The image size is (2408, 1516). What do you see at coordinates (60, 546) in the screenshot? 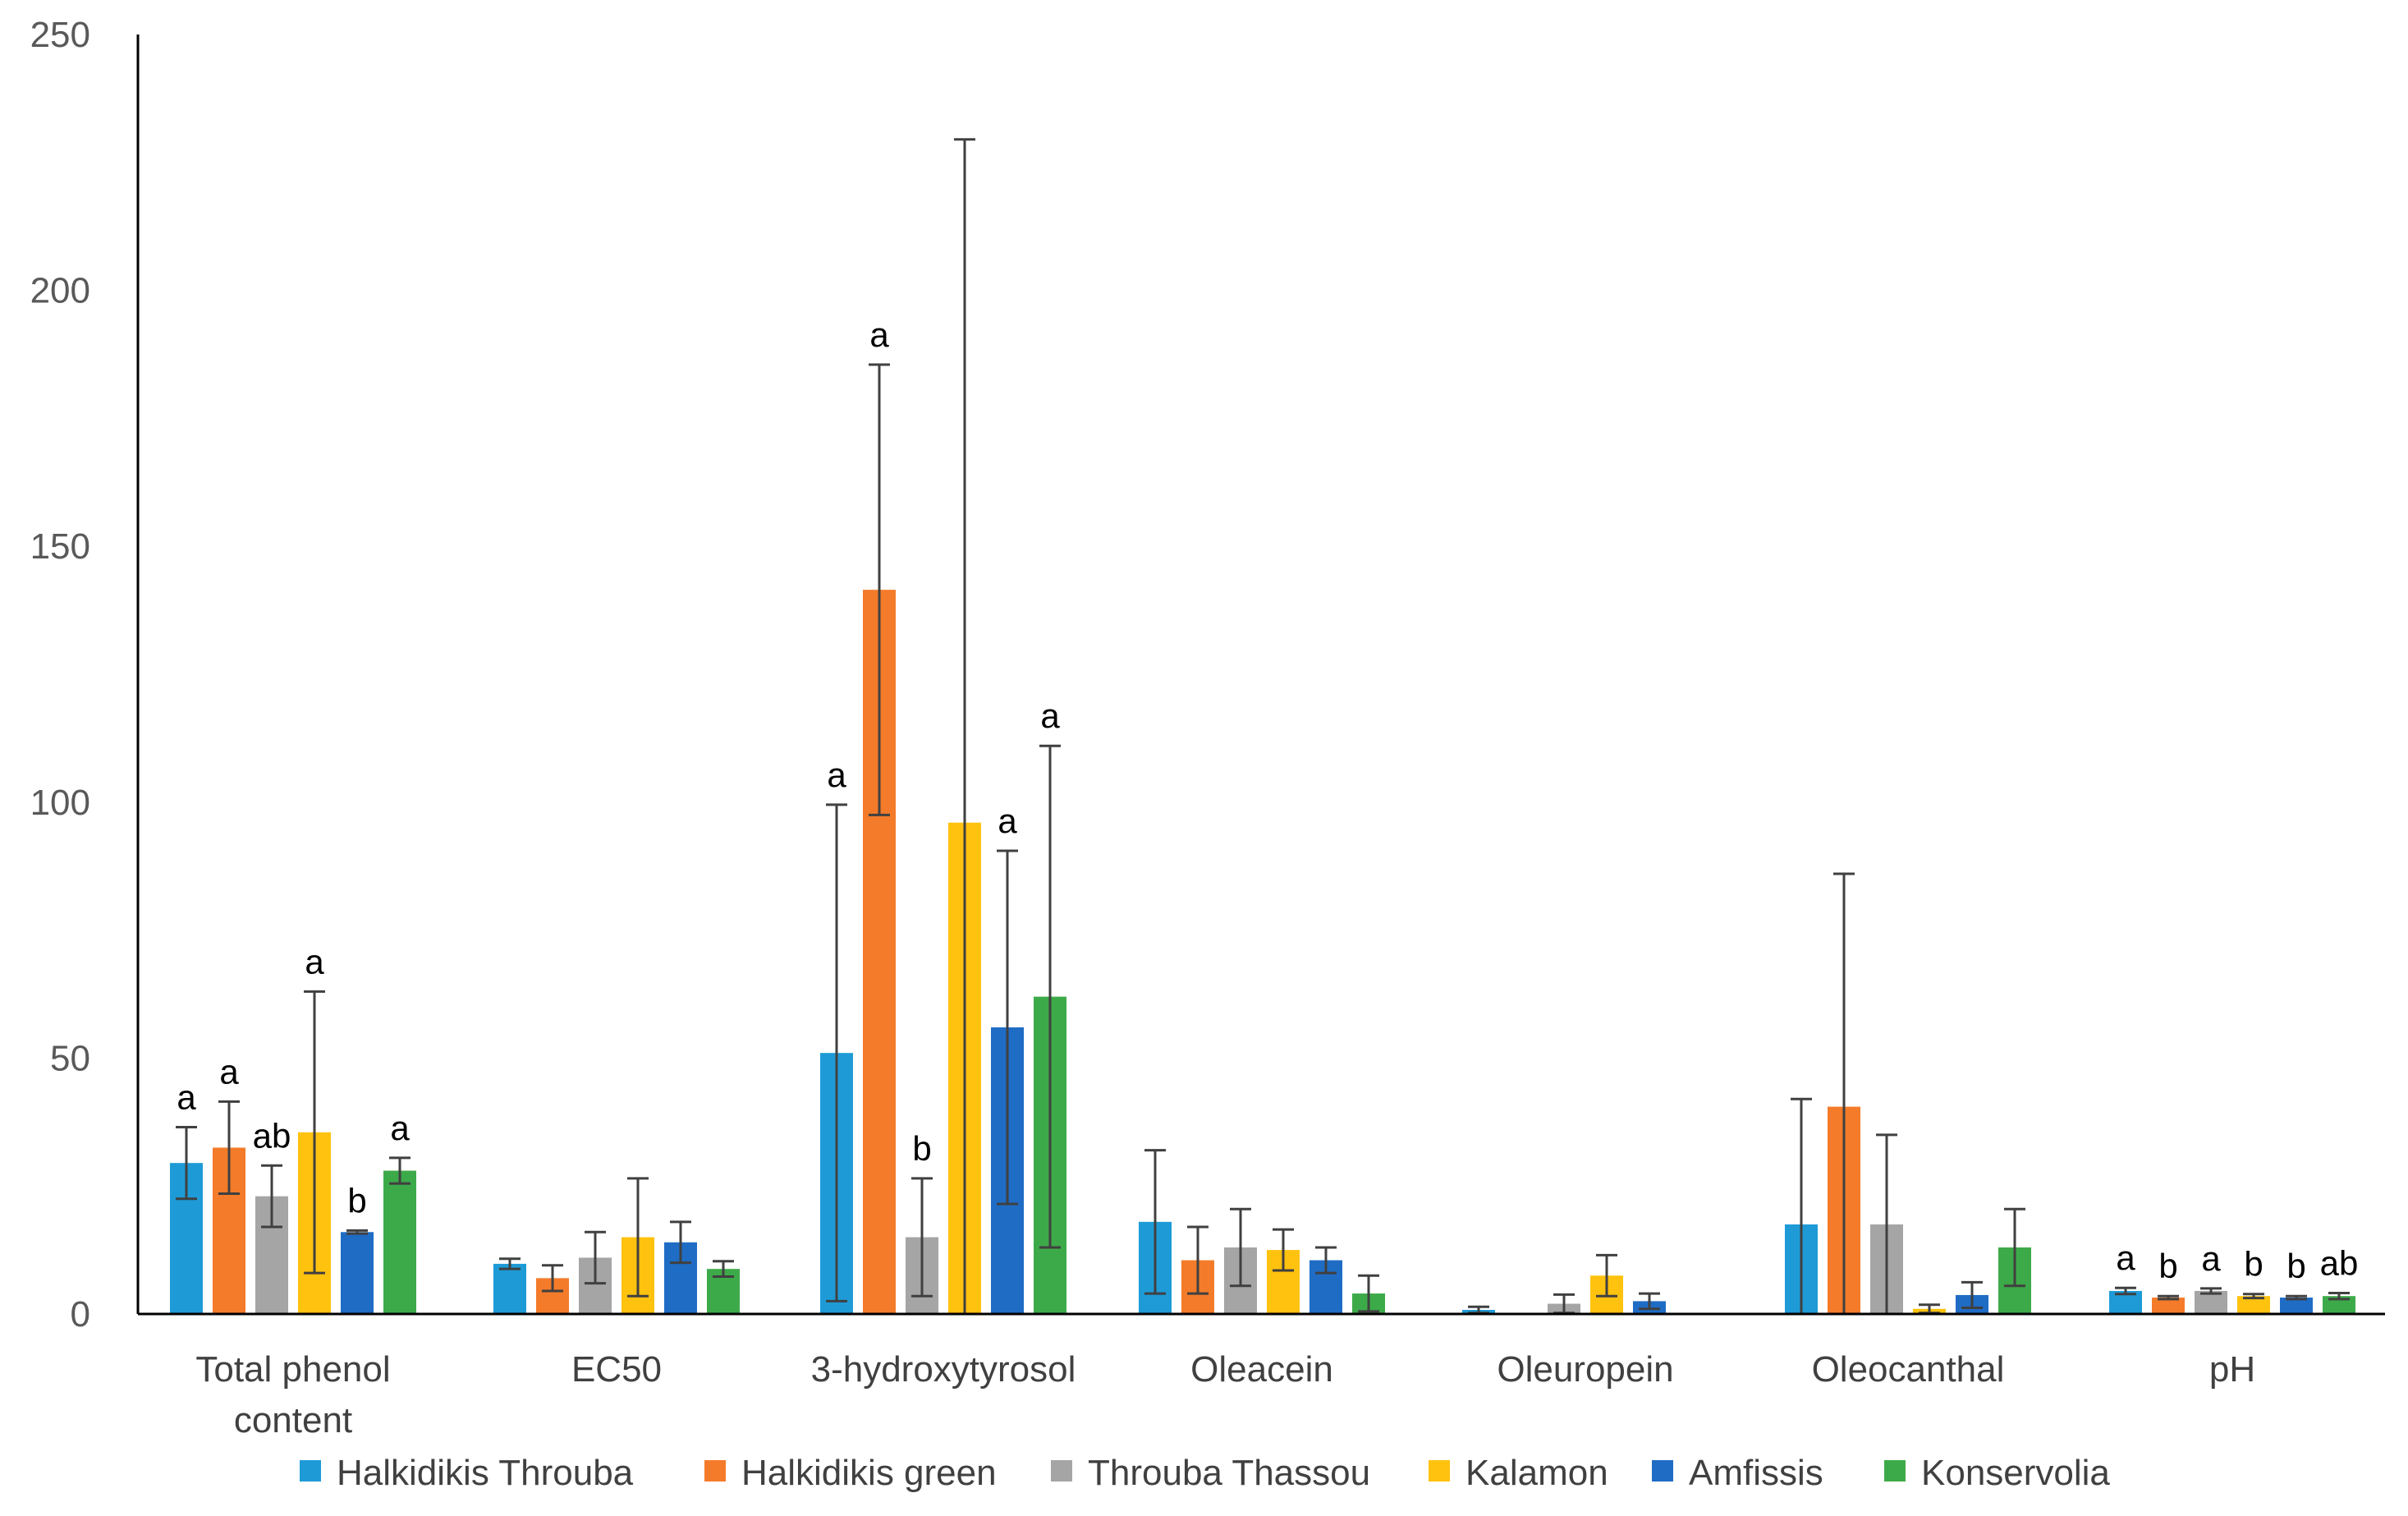
I see `y-tick-label: 150` at bounding box center [60, 546].